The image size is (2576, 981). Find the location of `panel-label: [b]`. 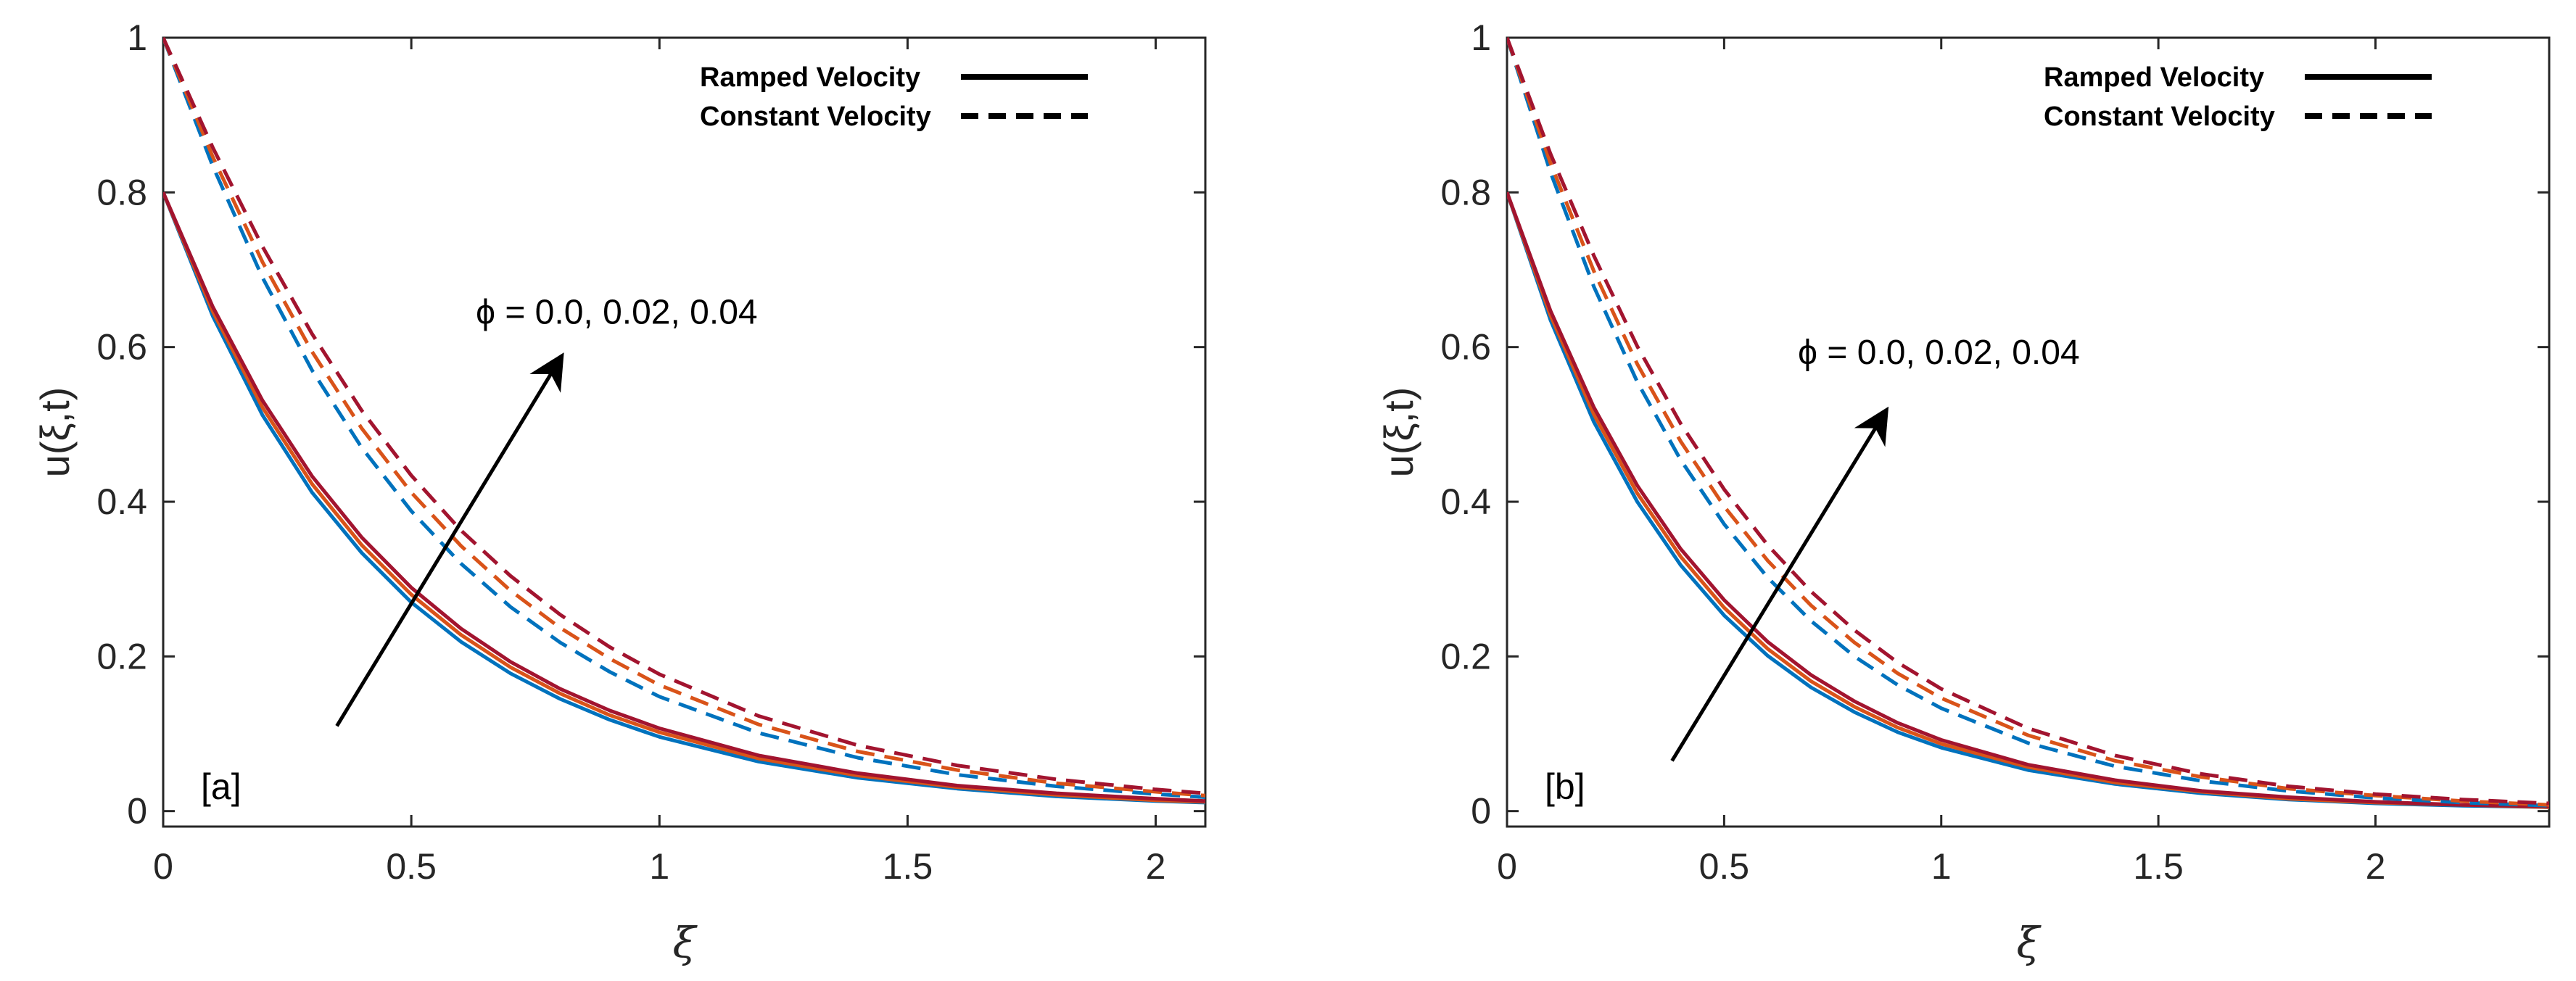

panel-label: [b] is located at coordinates (1565, 787).